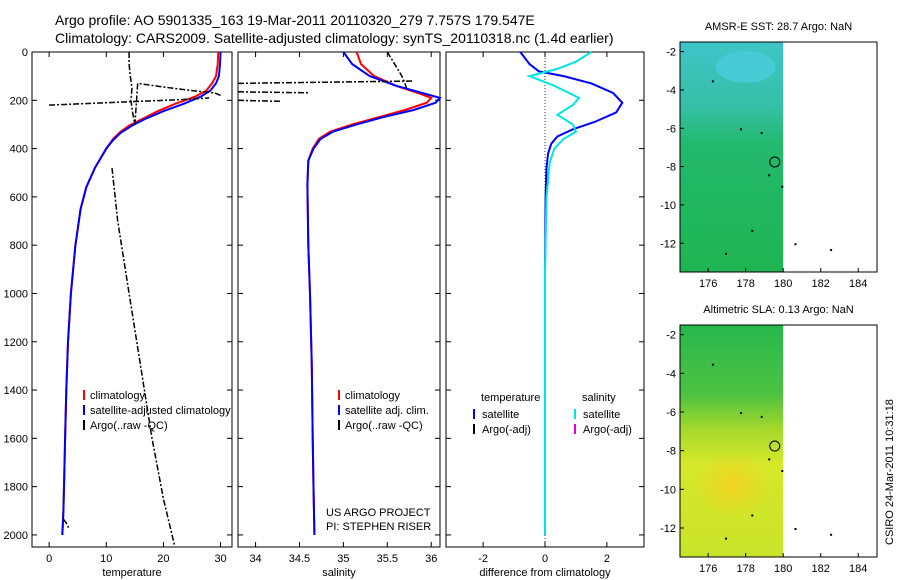 Image resolution: width=900 pixels, height=580 pixels. What do you see at coordinates (510, 398) in the screenshot?
I see `legend-title: temperature` at bounding box center [510, 398].